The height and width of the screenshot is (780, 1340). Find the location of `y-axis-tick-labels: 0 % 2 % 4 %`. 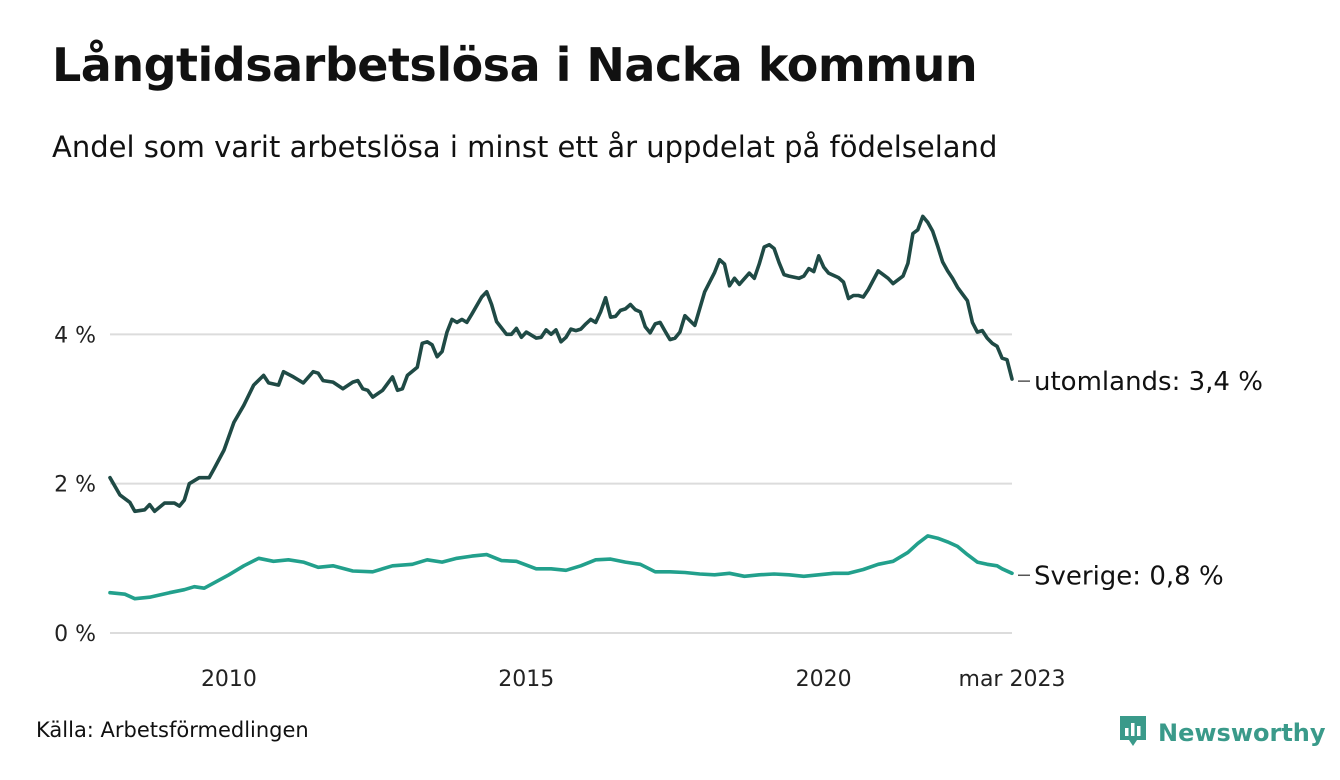

y-axis-tick-labels: 0 % 2 % 4 % is located at coordinates (75, 485).